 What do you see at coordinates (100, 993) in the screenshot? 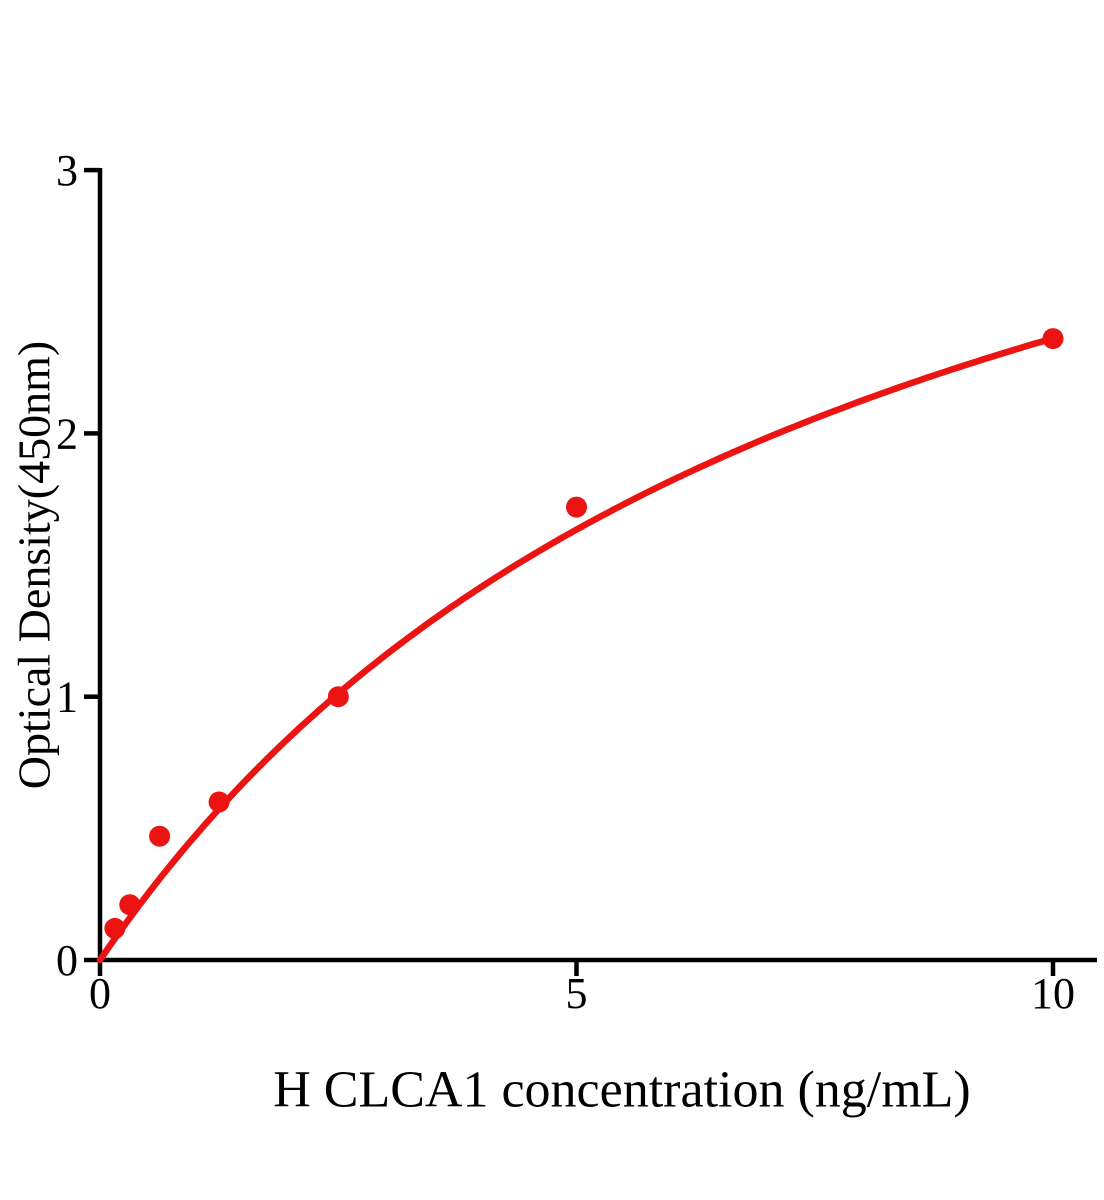
I see `x-tick-label: 0` at bounding box center [100, 993].